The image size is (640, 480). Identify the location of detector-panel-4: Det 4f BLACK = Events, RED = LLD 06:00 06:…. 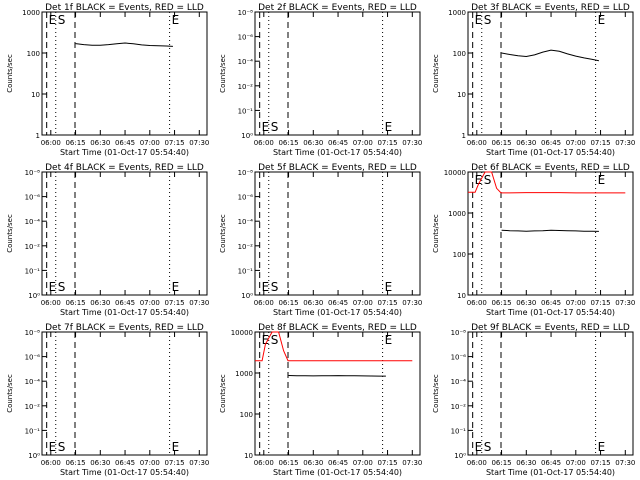
(107, 240).